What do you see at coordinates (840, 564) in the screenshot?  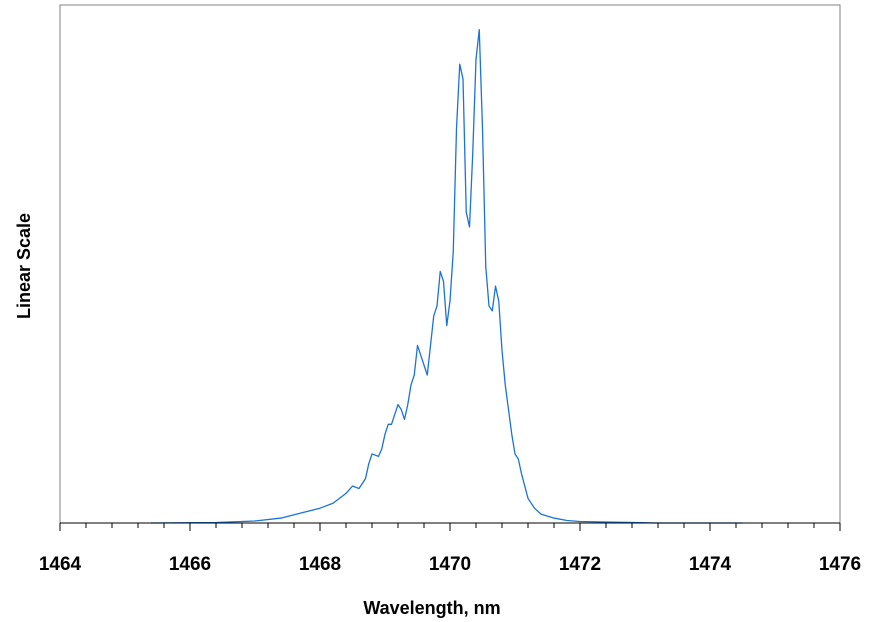 I see `x-tick-label: 1476` at bounding box center [840, 564].